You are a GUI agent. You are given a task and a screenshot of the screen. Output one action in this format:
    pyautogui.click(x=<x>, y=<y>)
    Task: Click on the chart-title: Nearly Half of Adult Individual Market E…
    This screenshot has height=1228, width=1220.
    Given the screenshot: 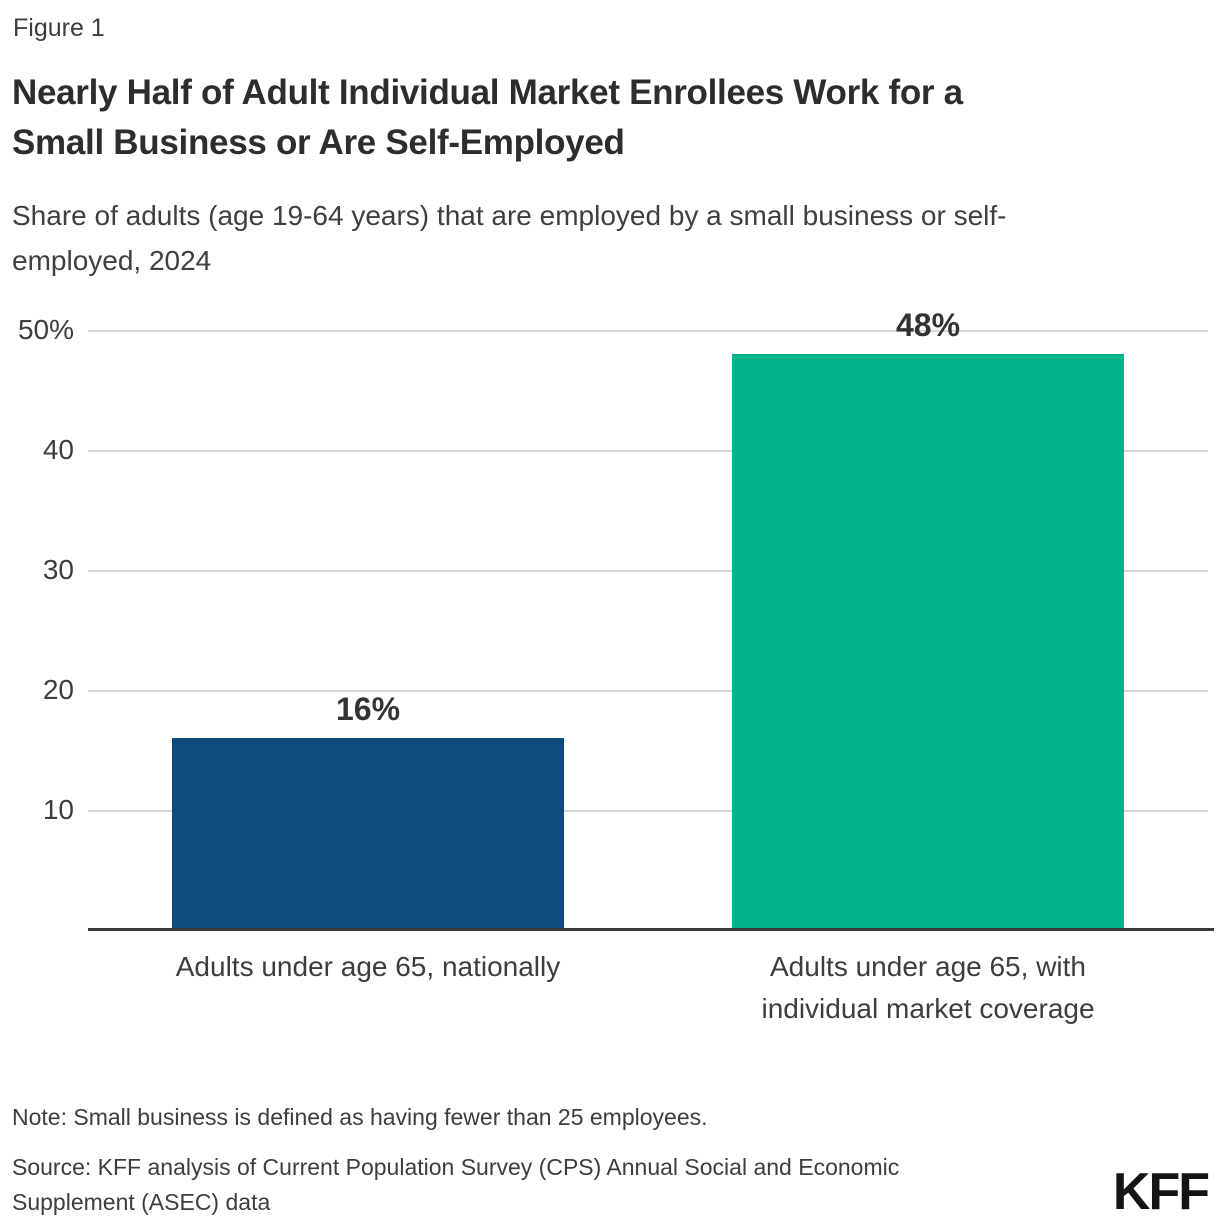 What is the action you would take?
    pyautogui.click(x=487, y=117)
    